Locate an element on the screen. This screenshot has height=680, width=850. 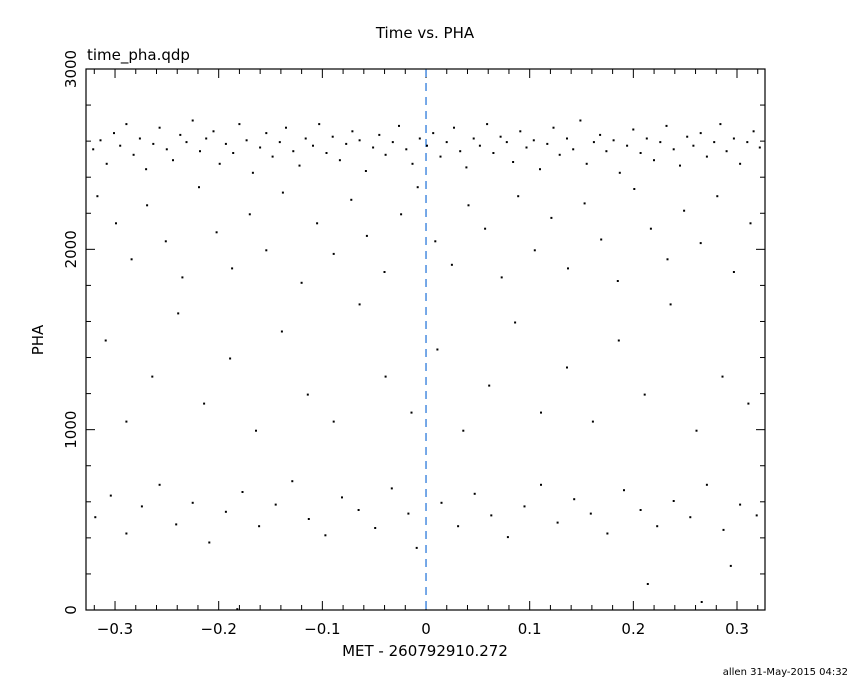
x-tick-label: −0.1 is located at coordinates (322, 629).